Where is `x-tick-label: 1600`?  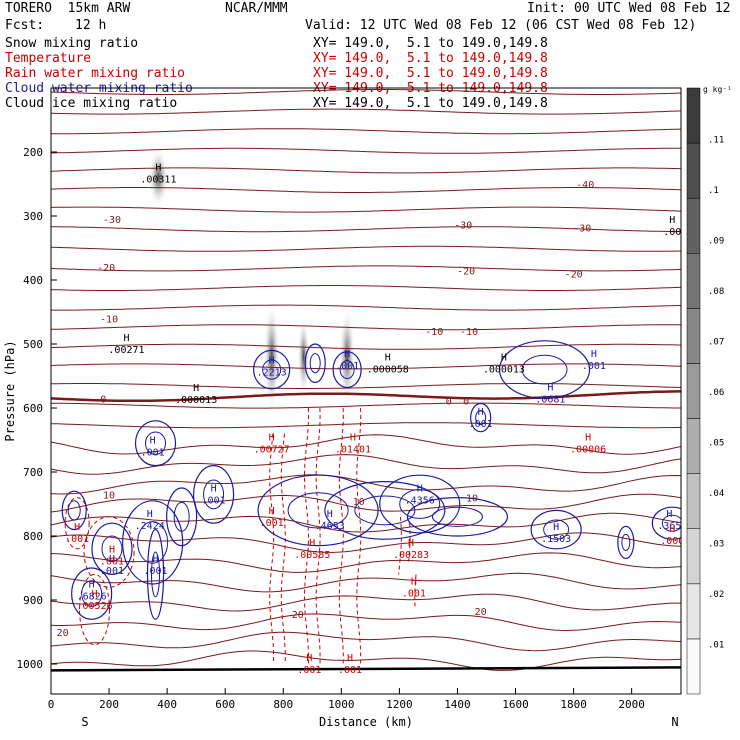 x-tick-label: 1600 is located at coordinates (515, 704).